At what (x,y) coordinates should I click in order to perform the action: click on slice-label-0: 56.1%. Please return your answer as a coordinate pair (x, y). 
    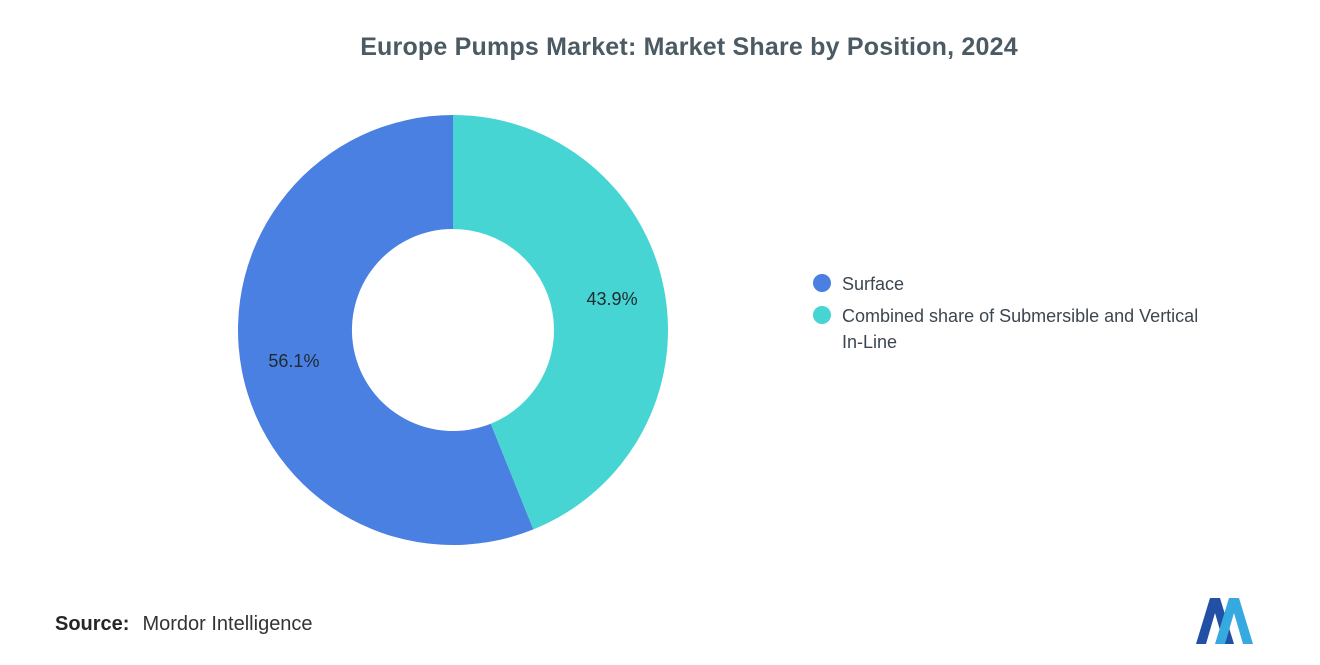
    Looking at the image, I should click on (293, 361).